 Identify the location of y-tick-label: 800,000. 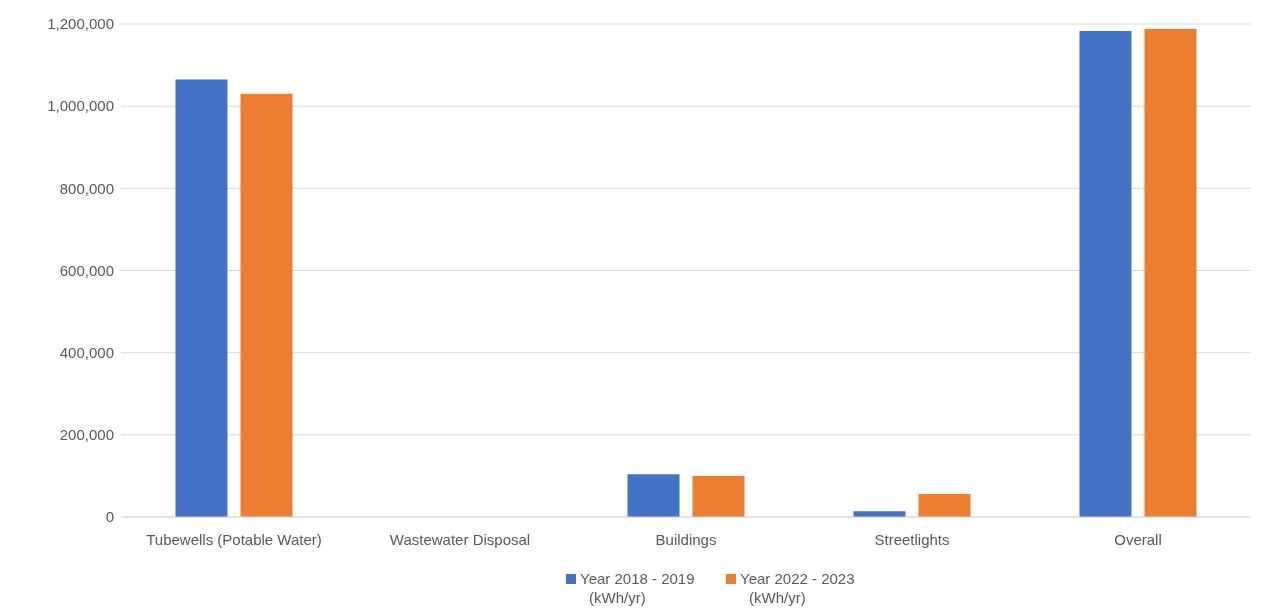
(86, 188).